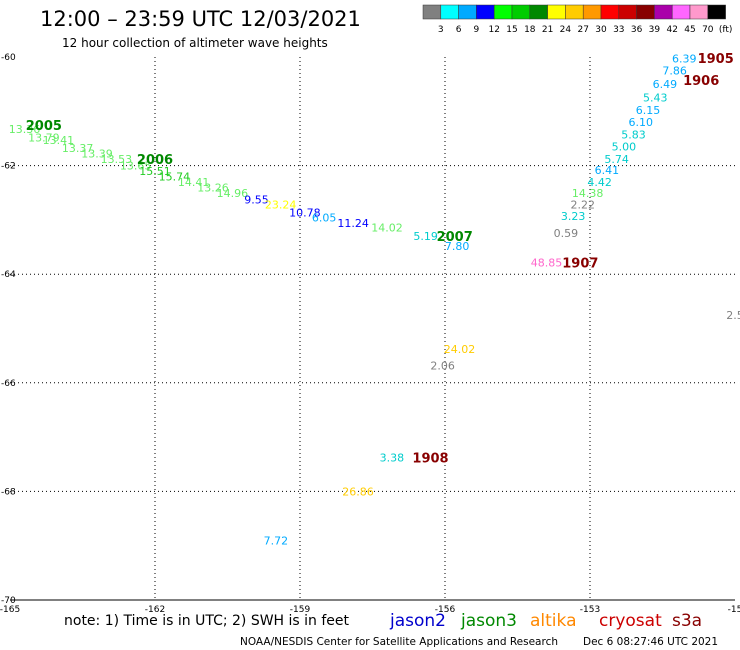 This screenshot has width=740, height=650. What do you see at coordinates (305, 212) in the screenshot?
I see `wave-height-label: 10.78` at bounding box center [305, 212].